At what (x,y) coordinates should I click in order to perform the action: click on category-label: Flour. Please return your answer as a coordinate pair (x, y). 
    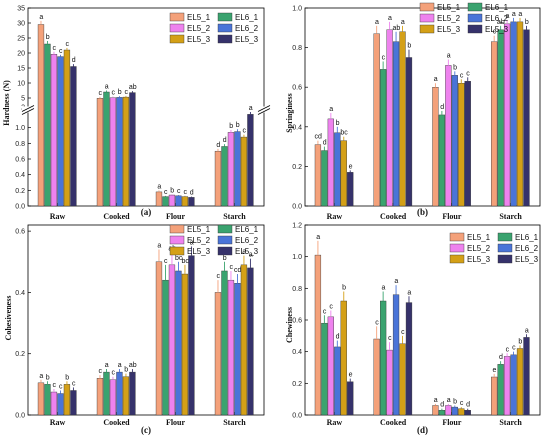
    Looking at the image, I should click on (176, 216).